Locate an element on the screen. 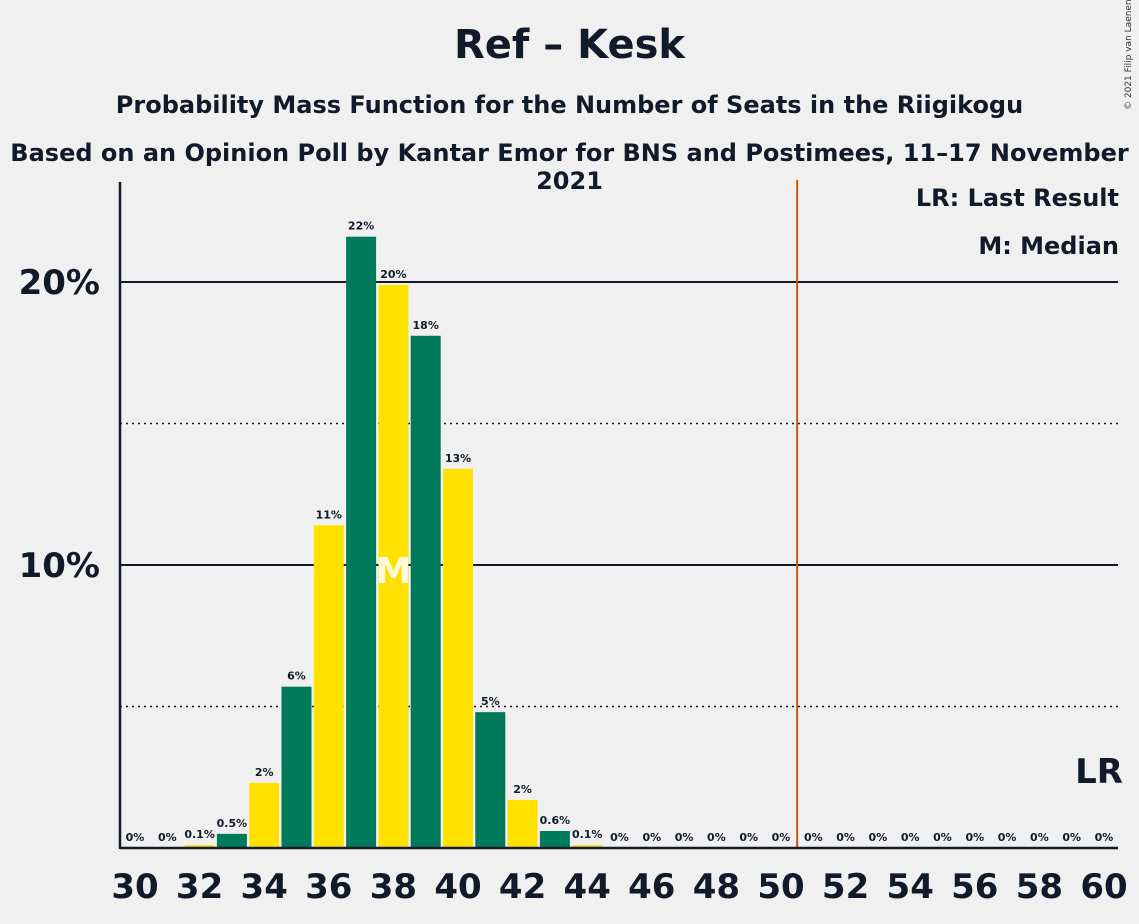 This screenshot has height=924, width=1139. x-tick-label: 38 is located at coordinates (393, 887).